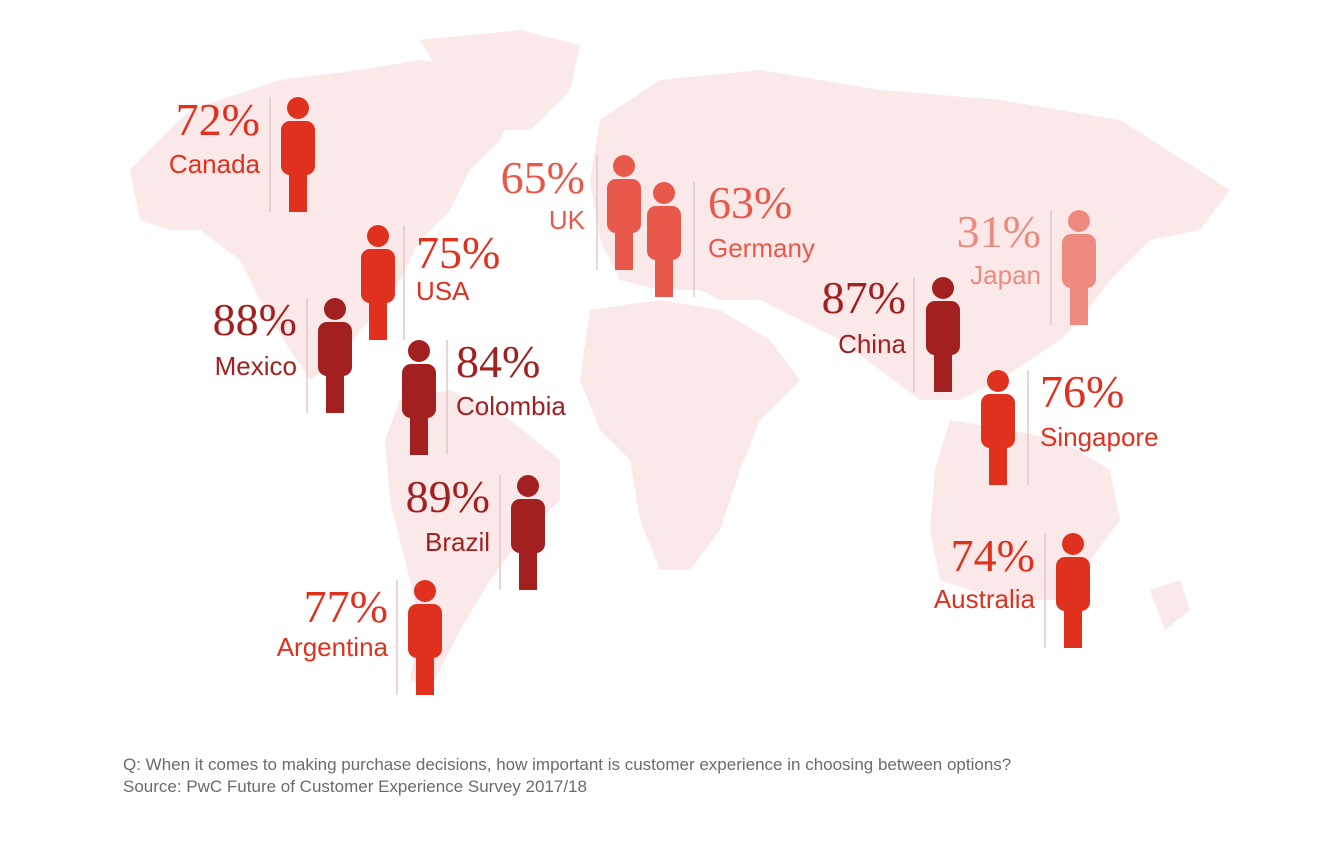 The image size is (1344, 845). What do you see at coordinates (999, 231) in the screenshot?
I see `percentage: 31%` at bounding box center [999, 231].